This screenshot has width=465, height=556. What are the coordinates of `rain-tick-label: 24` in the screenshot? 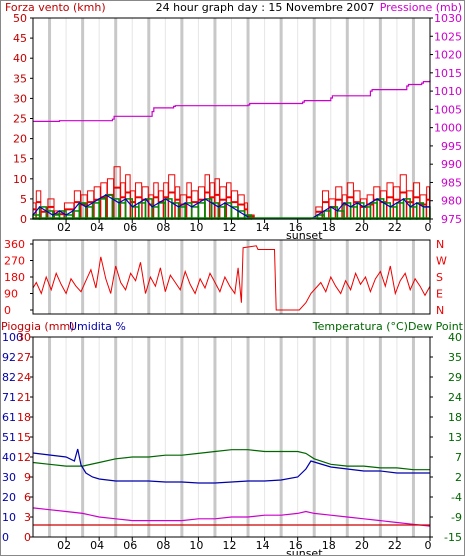 It's located at (24, 377).